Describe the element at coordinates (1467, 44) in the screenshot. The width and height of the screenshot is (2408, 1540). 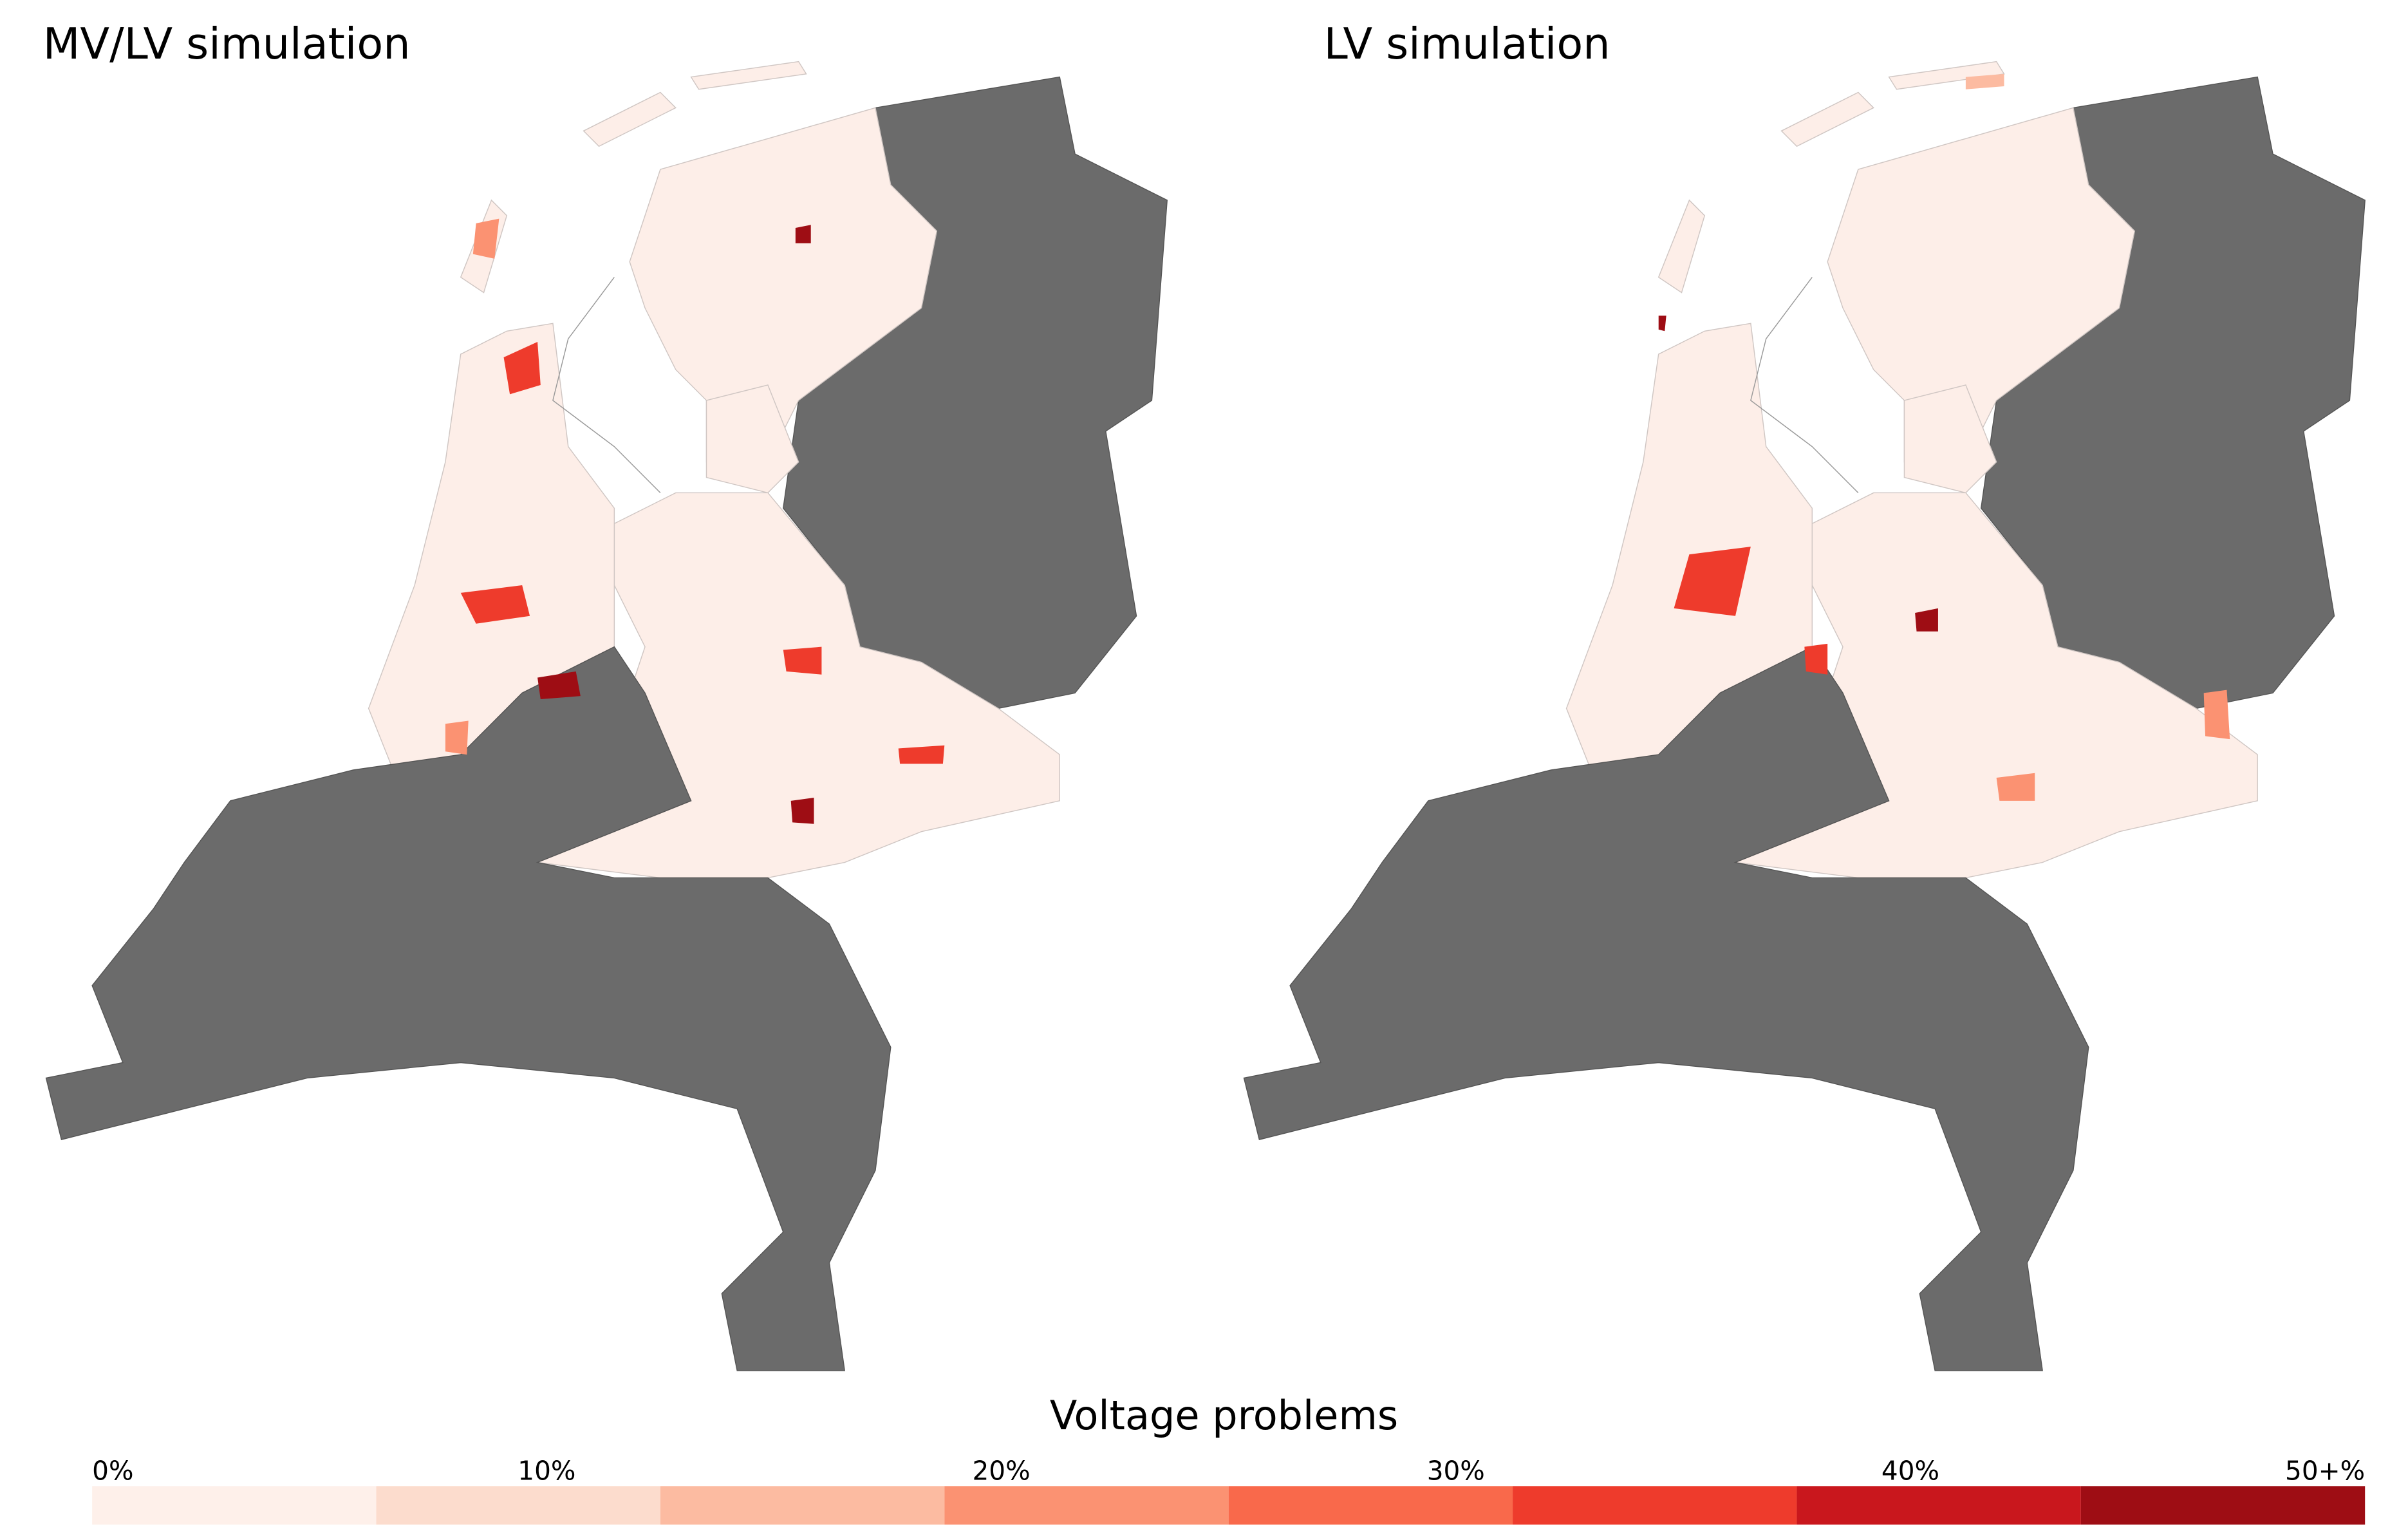
I see `map-title: LV simulation` at that location.